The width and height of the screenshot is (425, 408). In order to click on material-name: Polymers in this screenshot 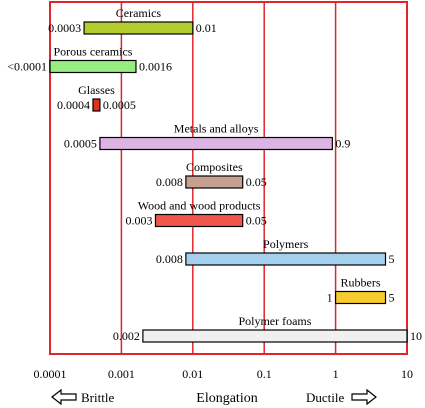, I will do `click(286, 244)`.